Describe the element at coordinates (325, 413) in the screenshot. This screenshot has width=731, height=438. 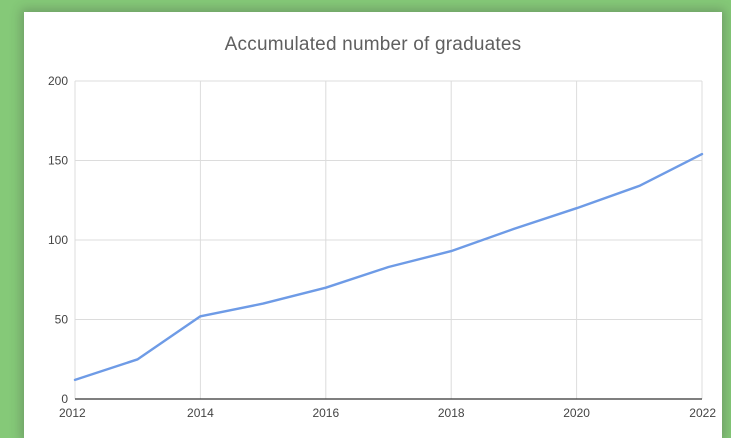
I see `x-tick-label: 2016` at that location.